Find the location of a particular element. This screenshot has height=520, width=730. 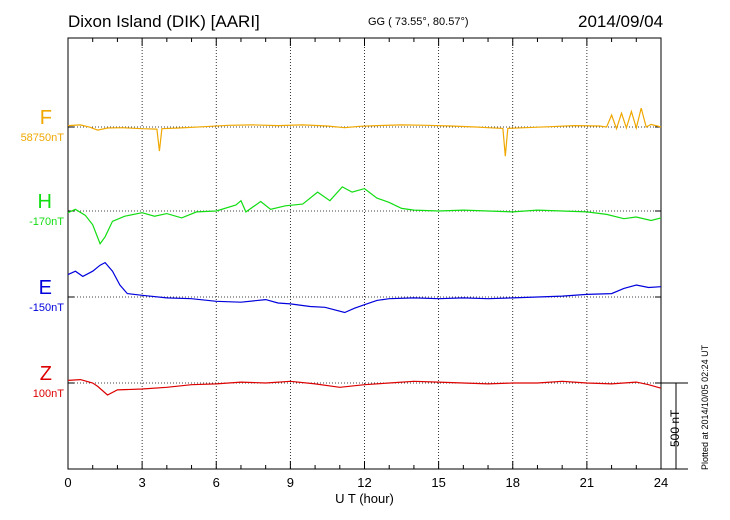

component-name-z: Z is located at coordinates (45, 374).